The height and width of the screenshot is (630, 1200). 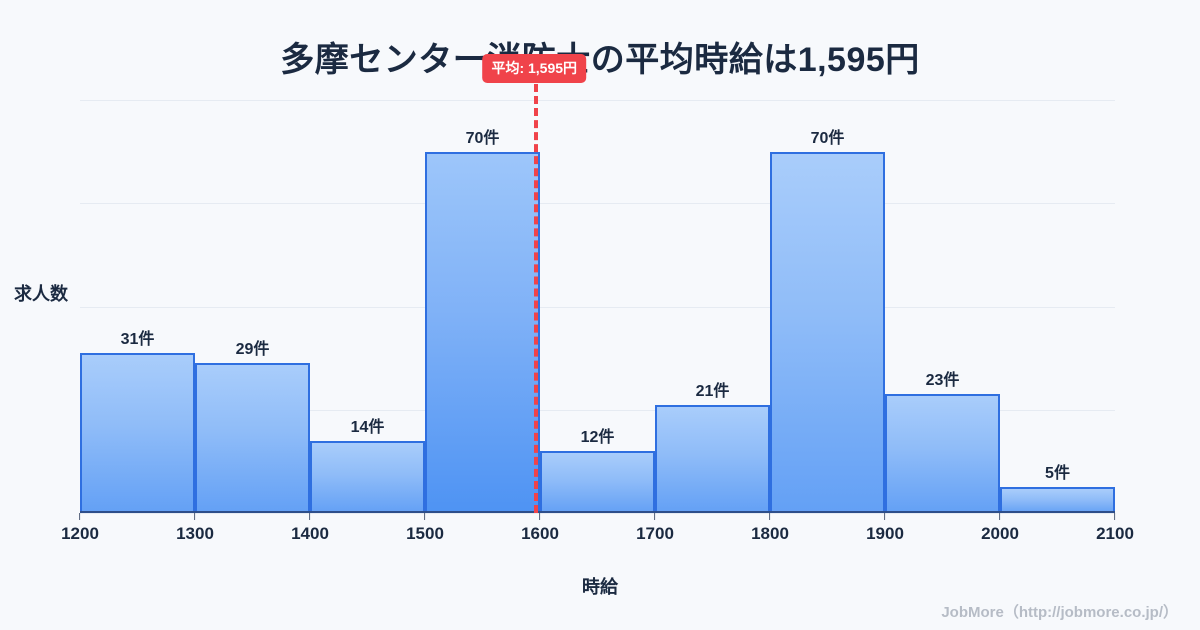 I want to click on bar-slot: 14件, so click(x=367, y=306).